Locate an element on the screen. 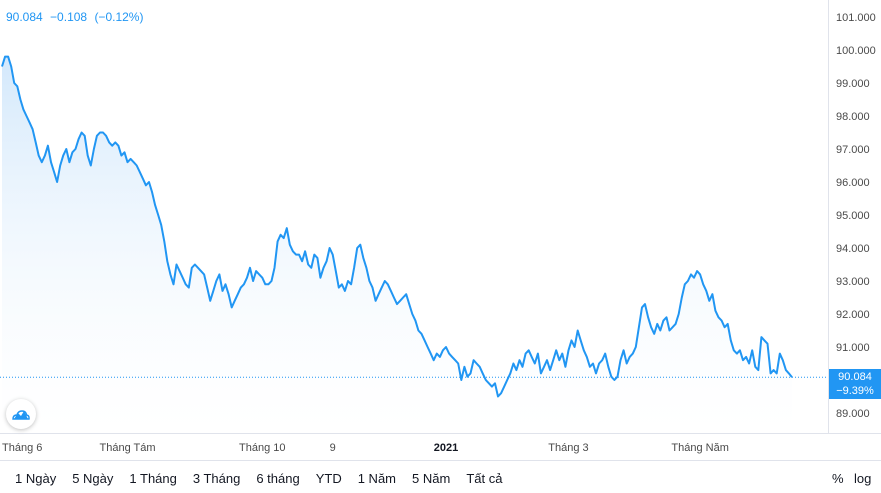 The width and height of the screenshot is (881, 493). range-button: 1 Tháng is located at coordinates (153, 478).